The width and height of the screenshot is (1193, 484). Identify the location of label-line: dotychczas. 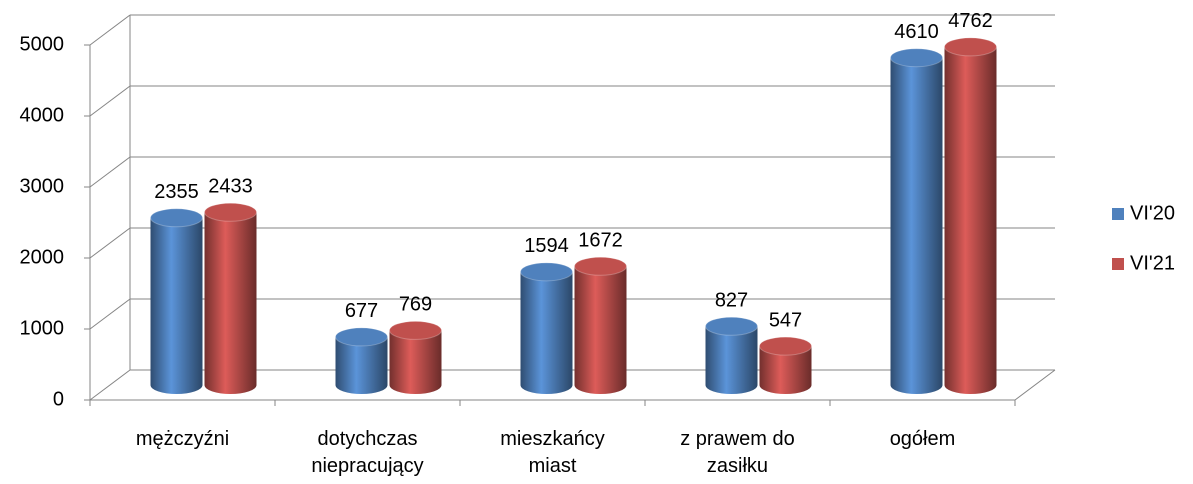
(367, 439).